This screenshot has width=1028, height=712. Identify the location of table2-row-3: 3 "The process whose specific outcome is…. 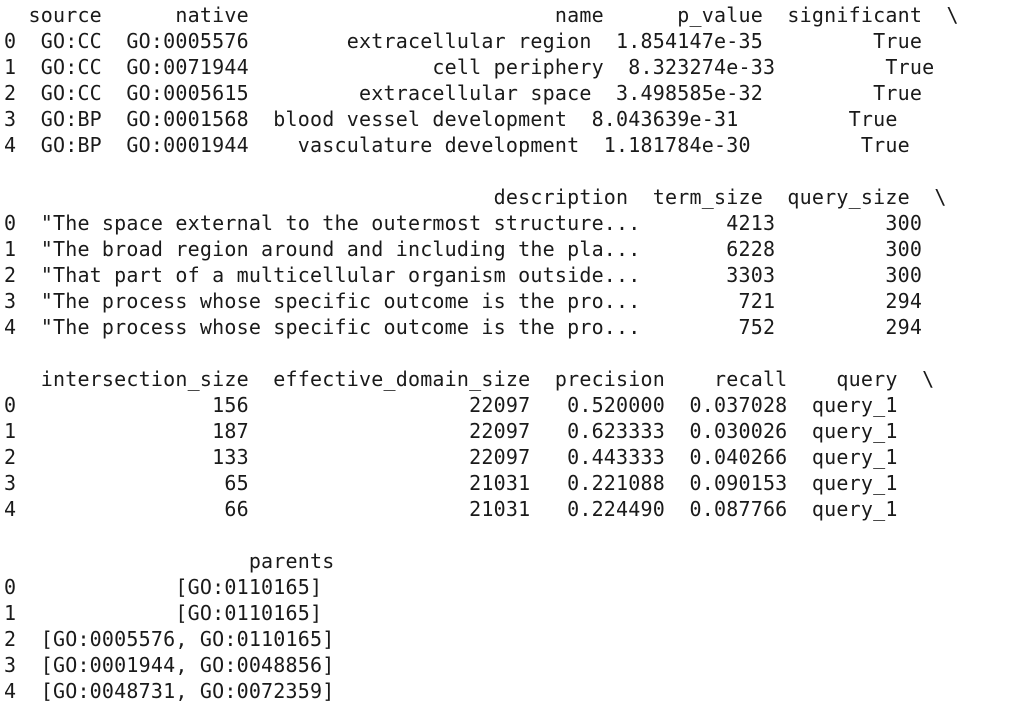
(463, 301).